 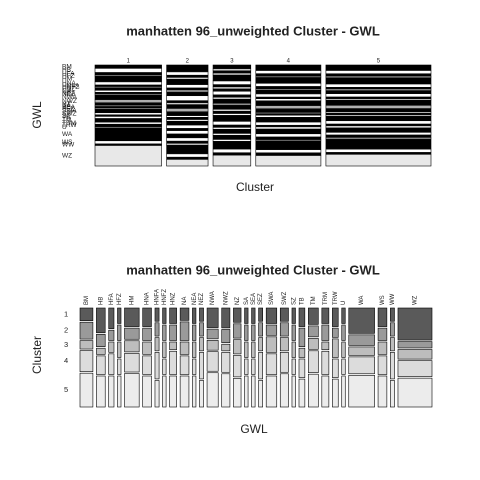 I want to click on y-axis-label: Cluster, so click(x=37, y=355).